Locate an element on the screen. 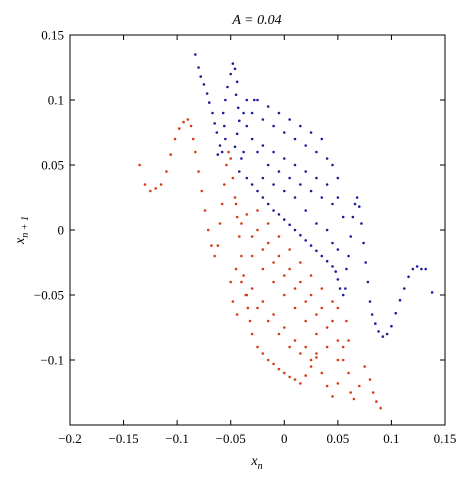  y-axis-label-subscript: n + 1 is located at coordinates (25, 227).